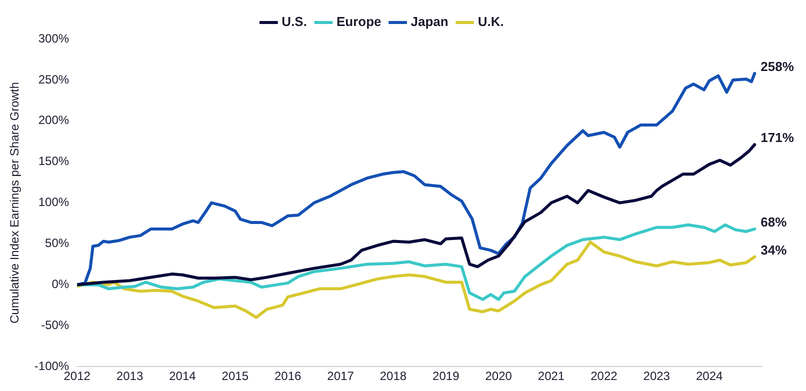 The image size is (806, 391). I want to click on x-tick-label: 2015, so click(235, 376).